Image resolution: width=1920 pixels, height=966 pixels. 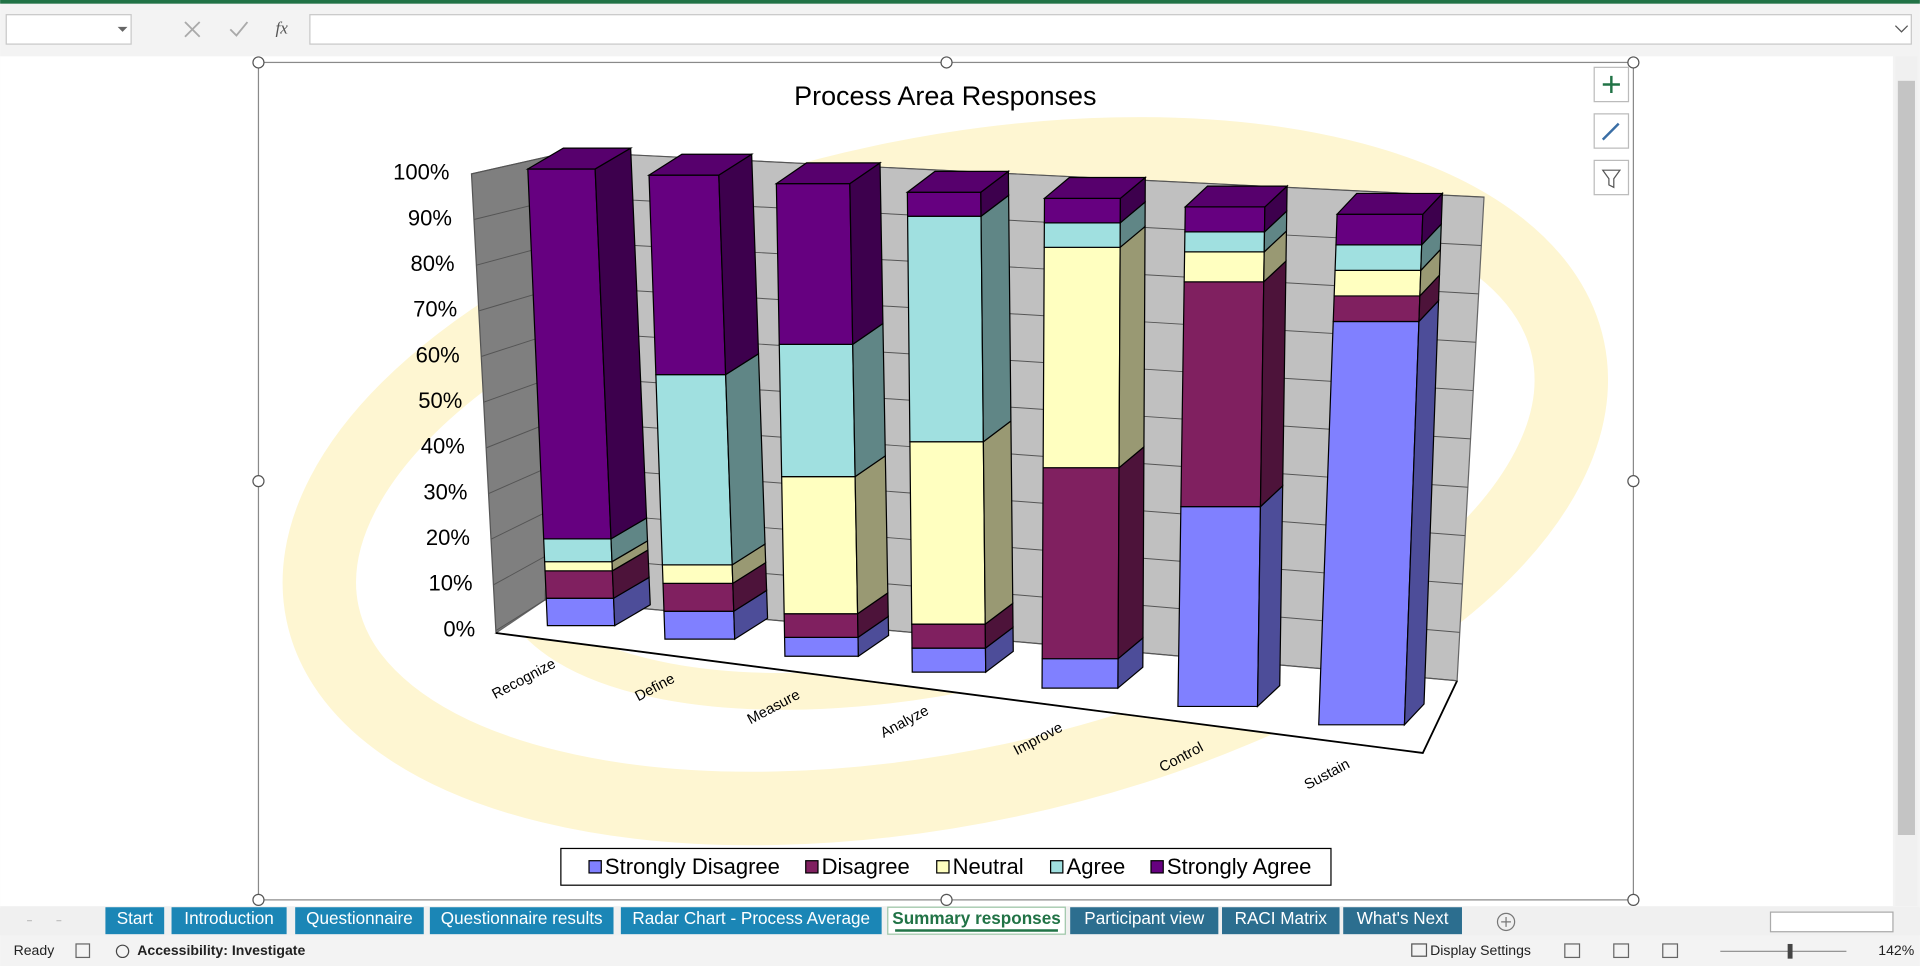 I want to click on y-tick-label: 10%, so click(x=451, y=583).